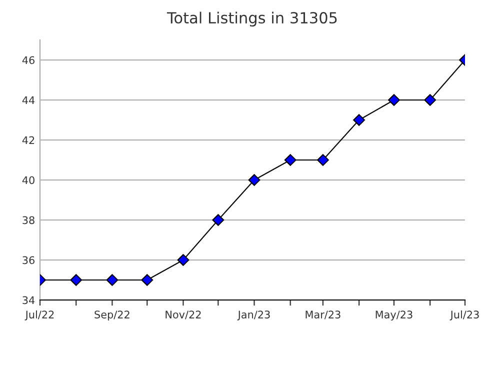  What do you see at coordinates (183, 315) in the screenshot?
I see `x-tick-label: Nov/22` at bounding box center [183, 315].